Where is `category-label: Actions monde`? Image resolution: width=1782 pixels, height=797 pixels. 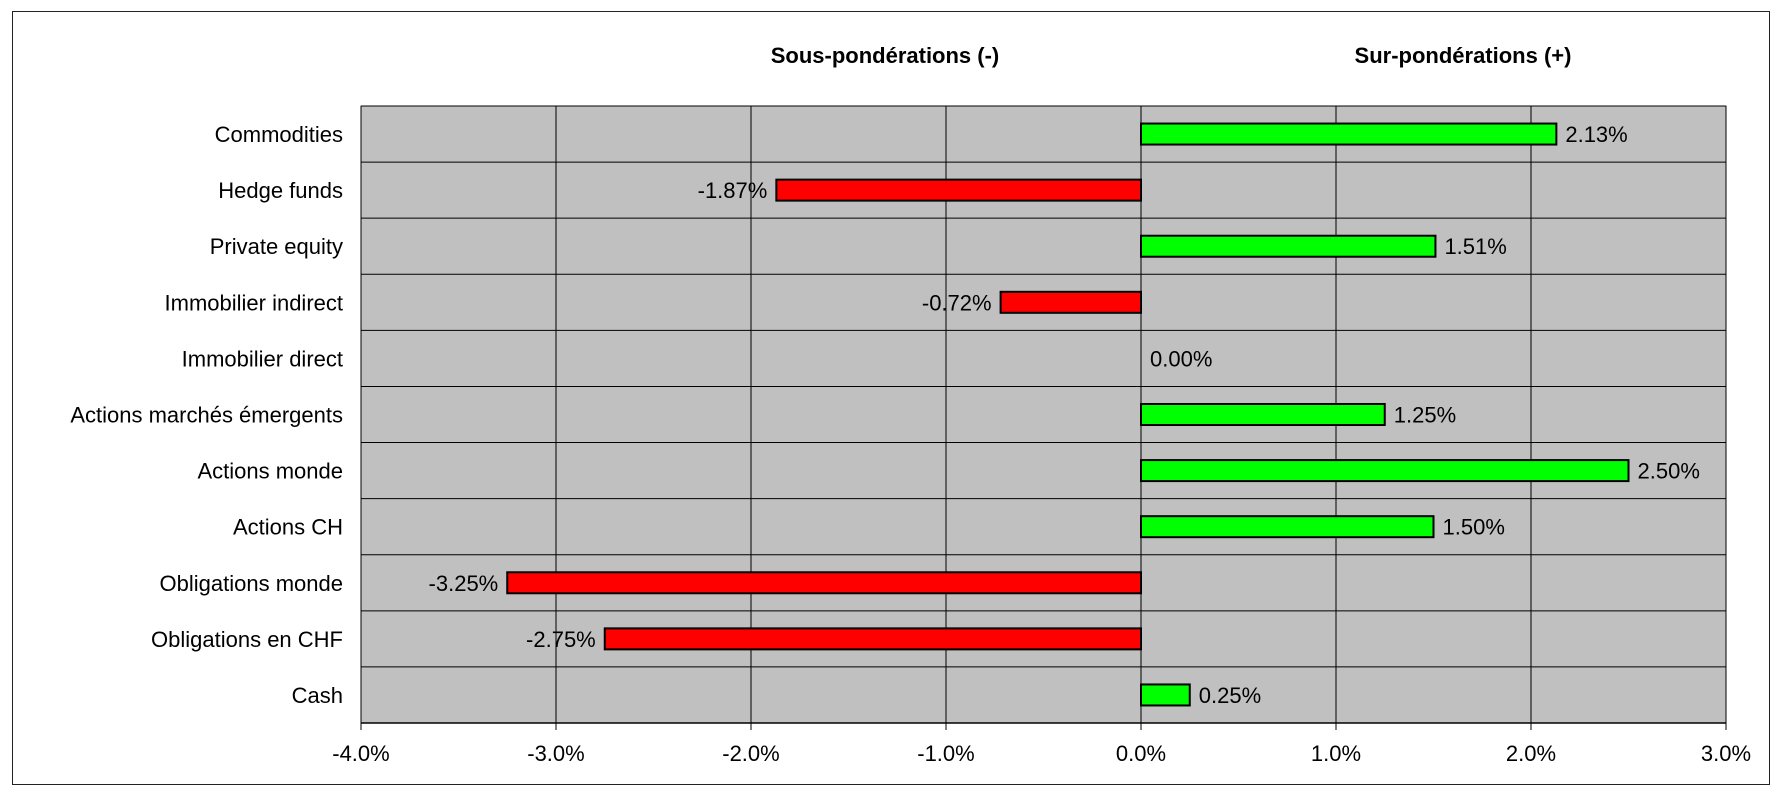 category-label: Actions monde is located at coordinates (270, 471).